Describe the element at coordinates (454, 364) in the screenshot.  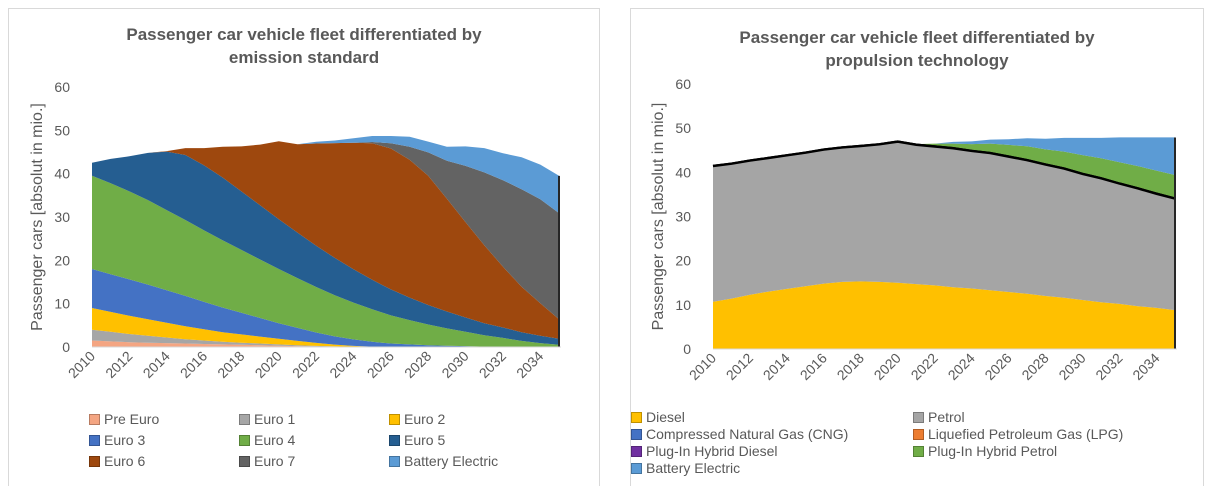
I see `x-tick-label: 2030` at that location.